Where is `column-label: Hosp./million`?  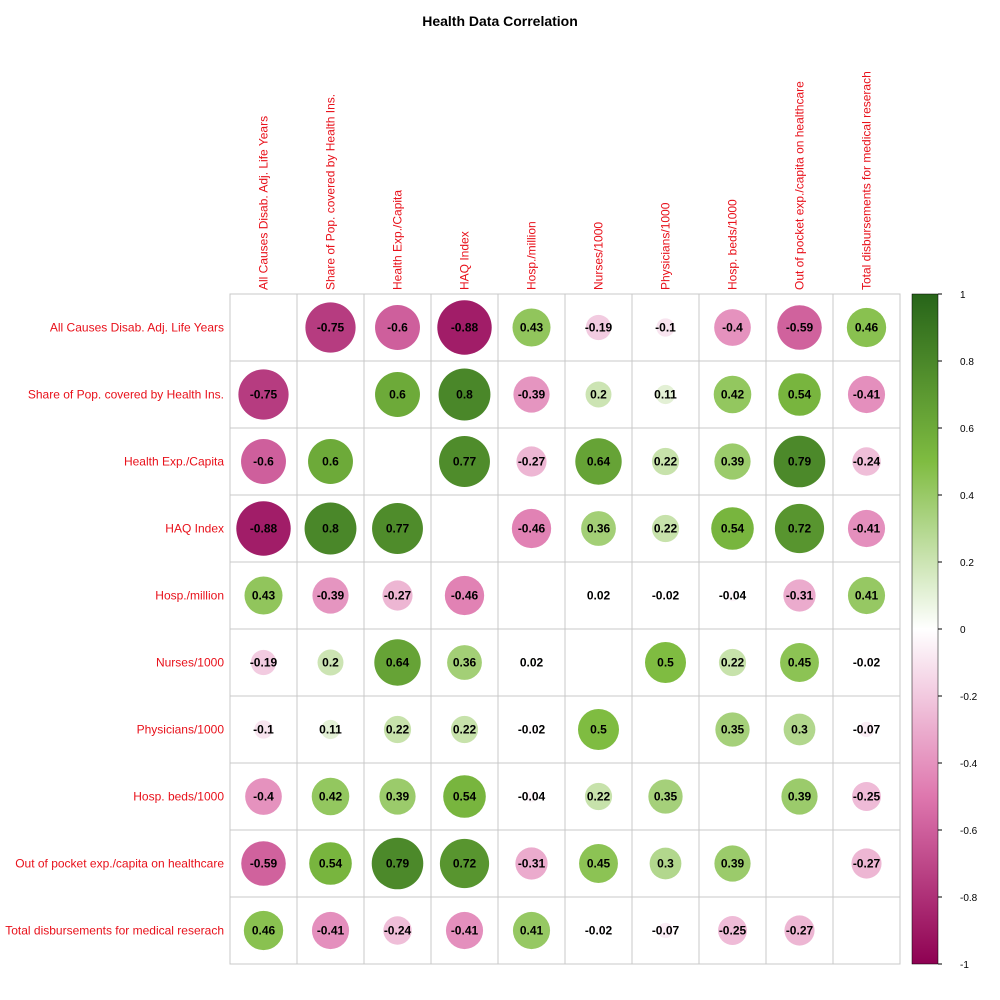 column-label: Hosp./million is located at coordinates (532, 255).